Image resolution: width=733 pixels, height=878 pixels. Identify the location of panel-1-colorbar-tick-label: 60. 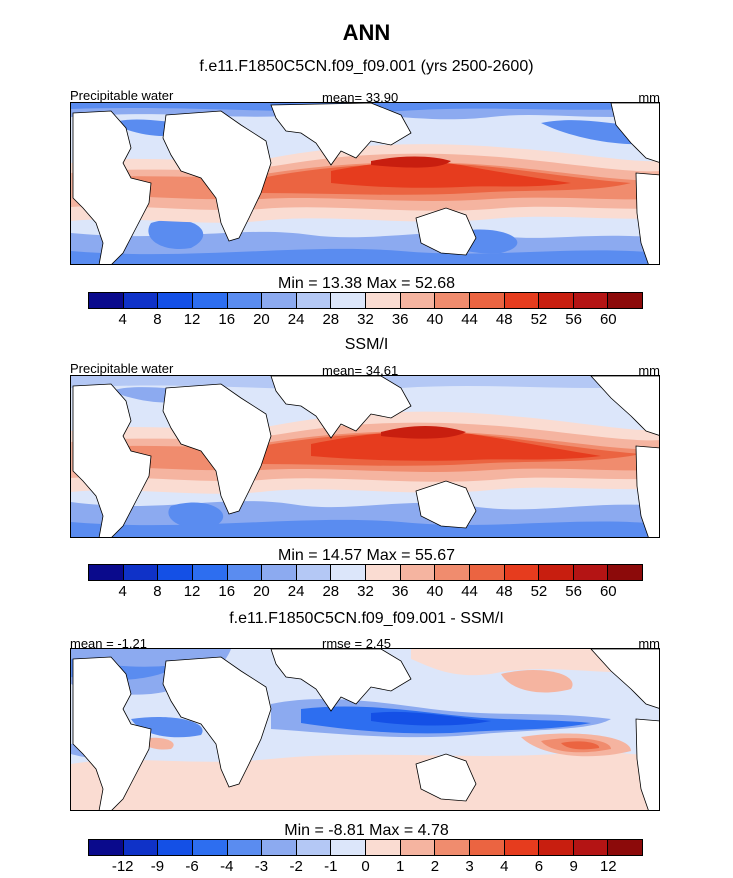
(608, 319).